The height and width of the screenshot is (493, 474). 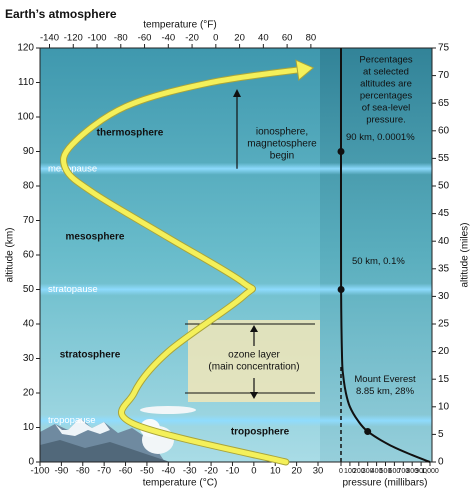 I want to click on x2-tick-label: -80, so click(x=121, y=38).